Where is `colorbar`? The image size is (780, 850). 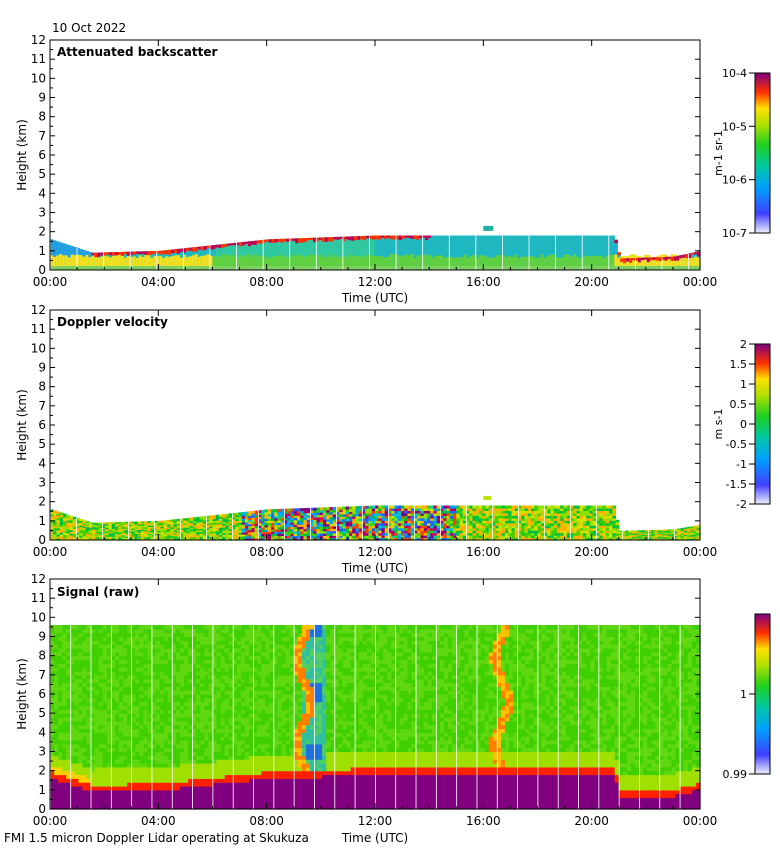
colorbar is located at coordinates (762, 153).